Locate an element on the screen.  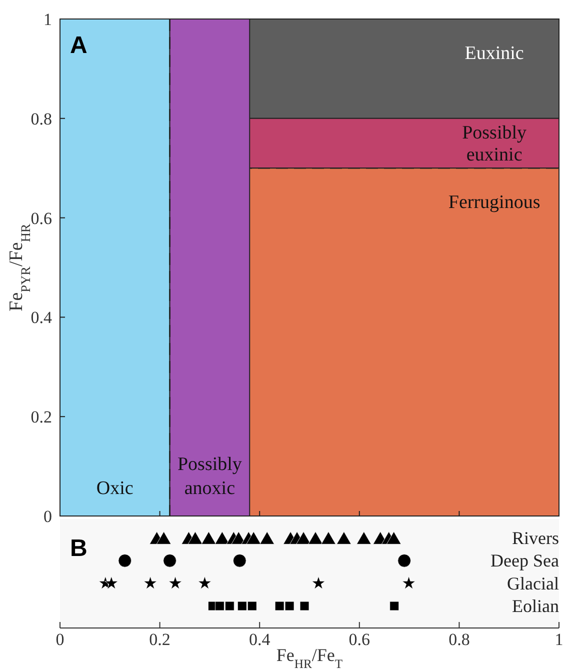
y-tick-label: 0 is located at coordinates (48, 516).